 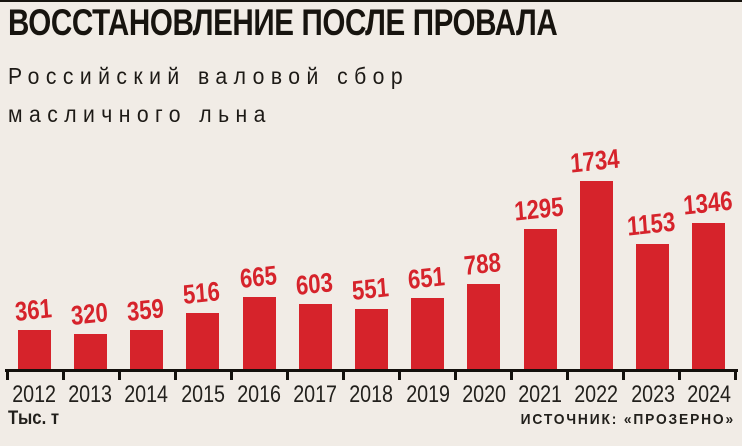 I want to click on bar-2017, so click(x=315, y=336).